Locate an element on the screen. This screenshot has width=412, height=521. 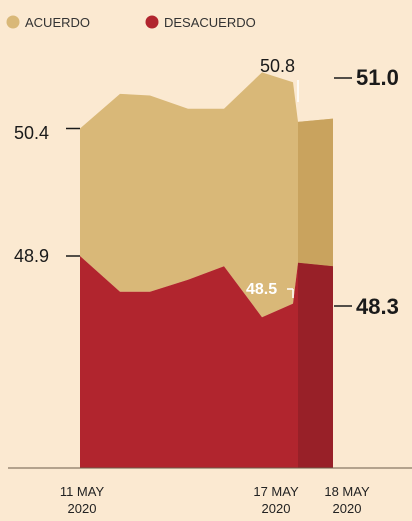
desacuerdo-highlight-segment is located at coordinates (315, 365).